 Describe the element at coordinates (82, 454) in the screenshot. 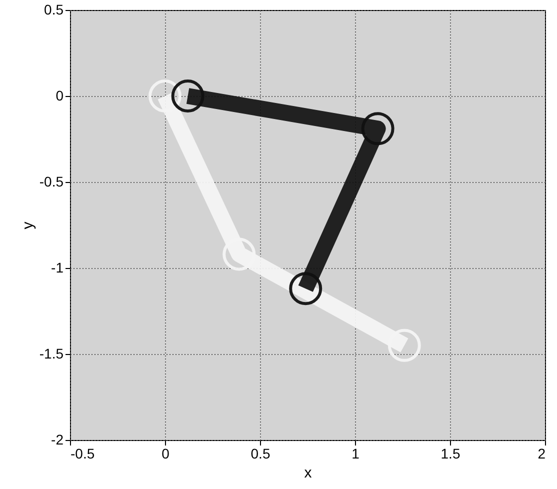

I see `x-tick-label: -0.5` at that location.